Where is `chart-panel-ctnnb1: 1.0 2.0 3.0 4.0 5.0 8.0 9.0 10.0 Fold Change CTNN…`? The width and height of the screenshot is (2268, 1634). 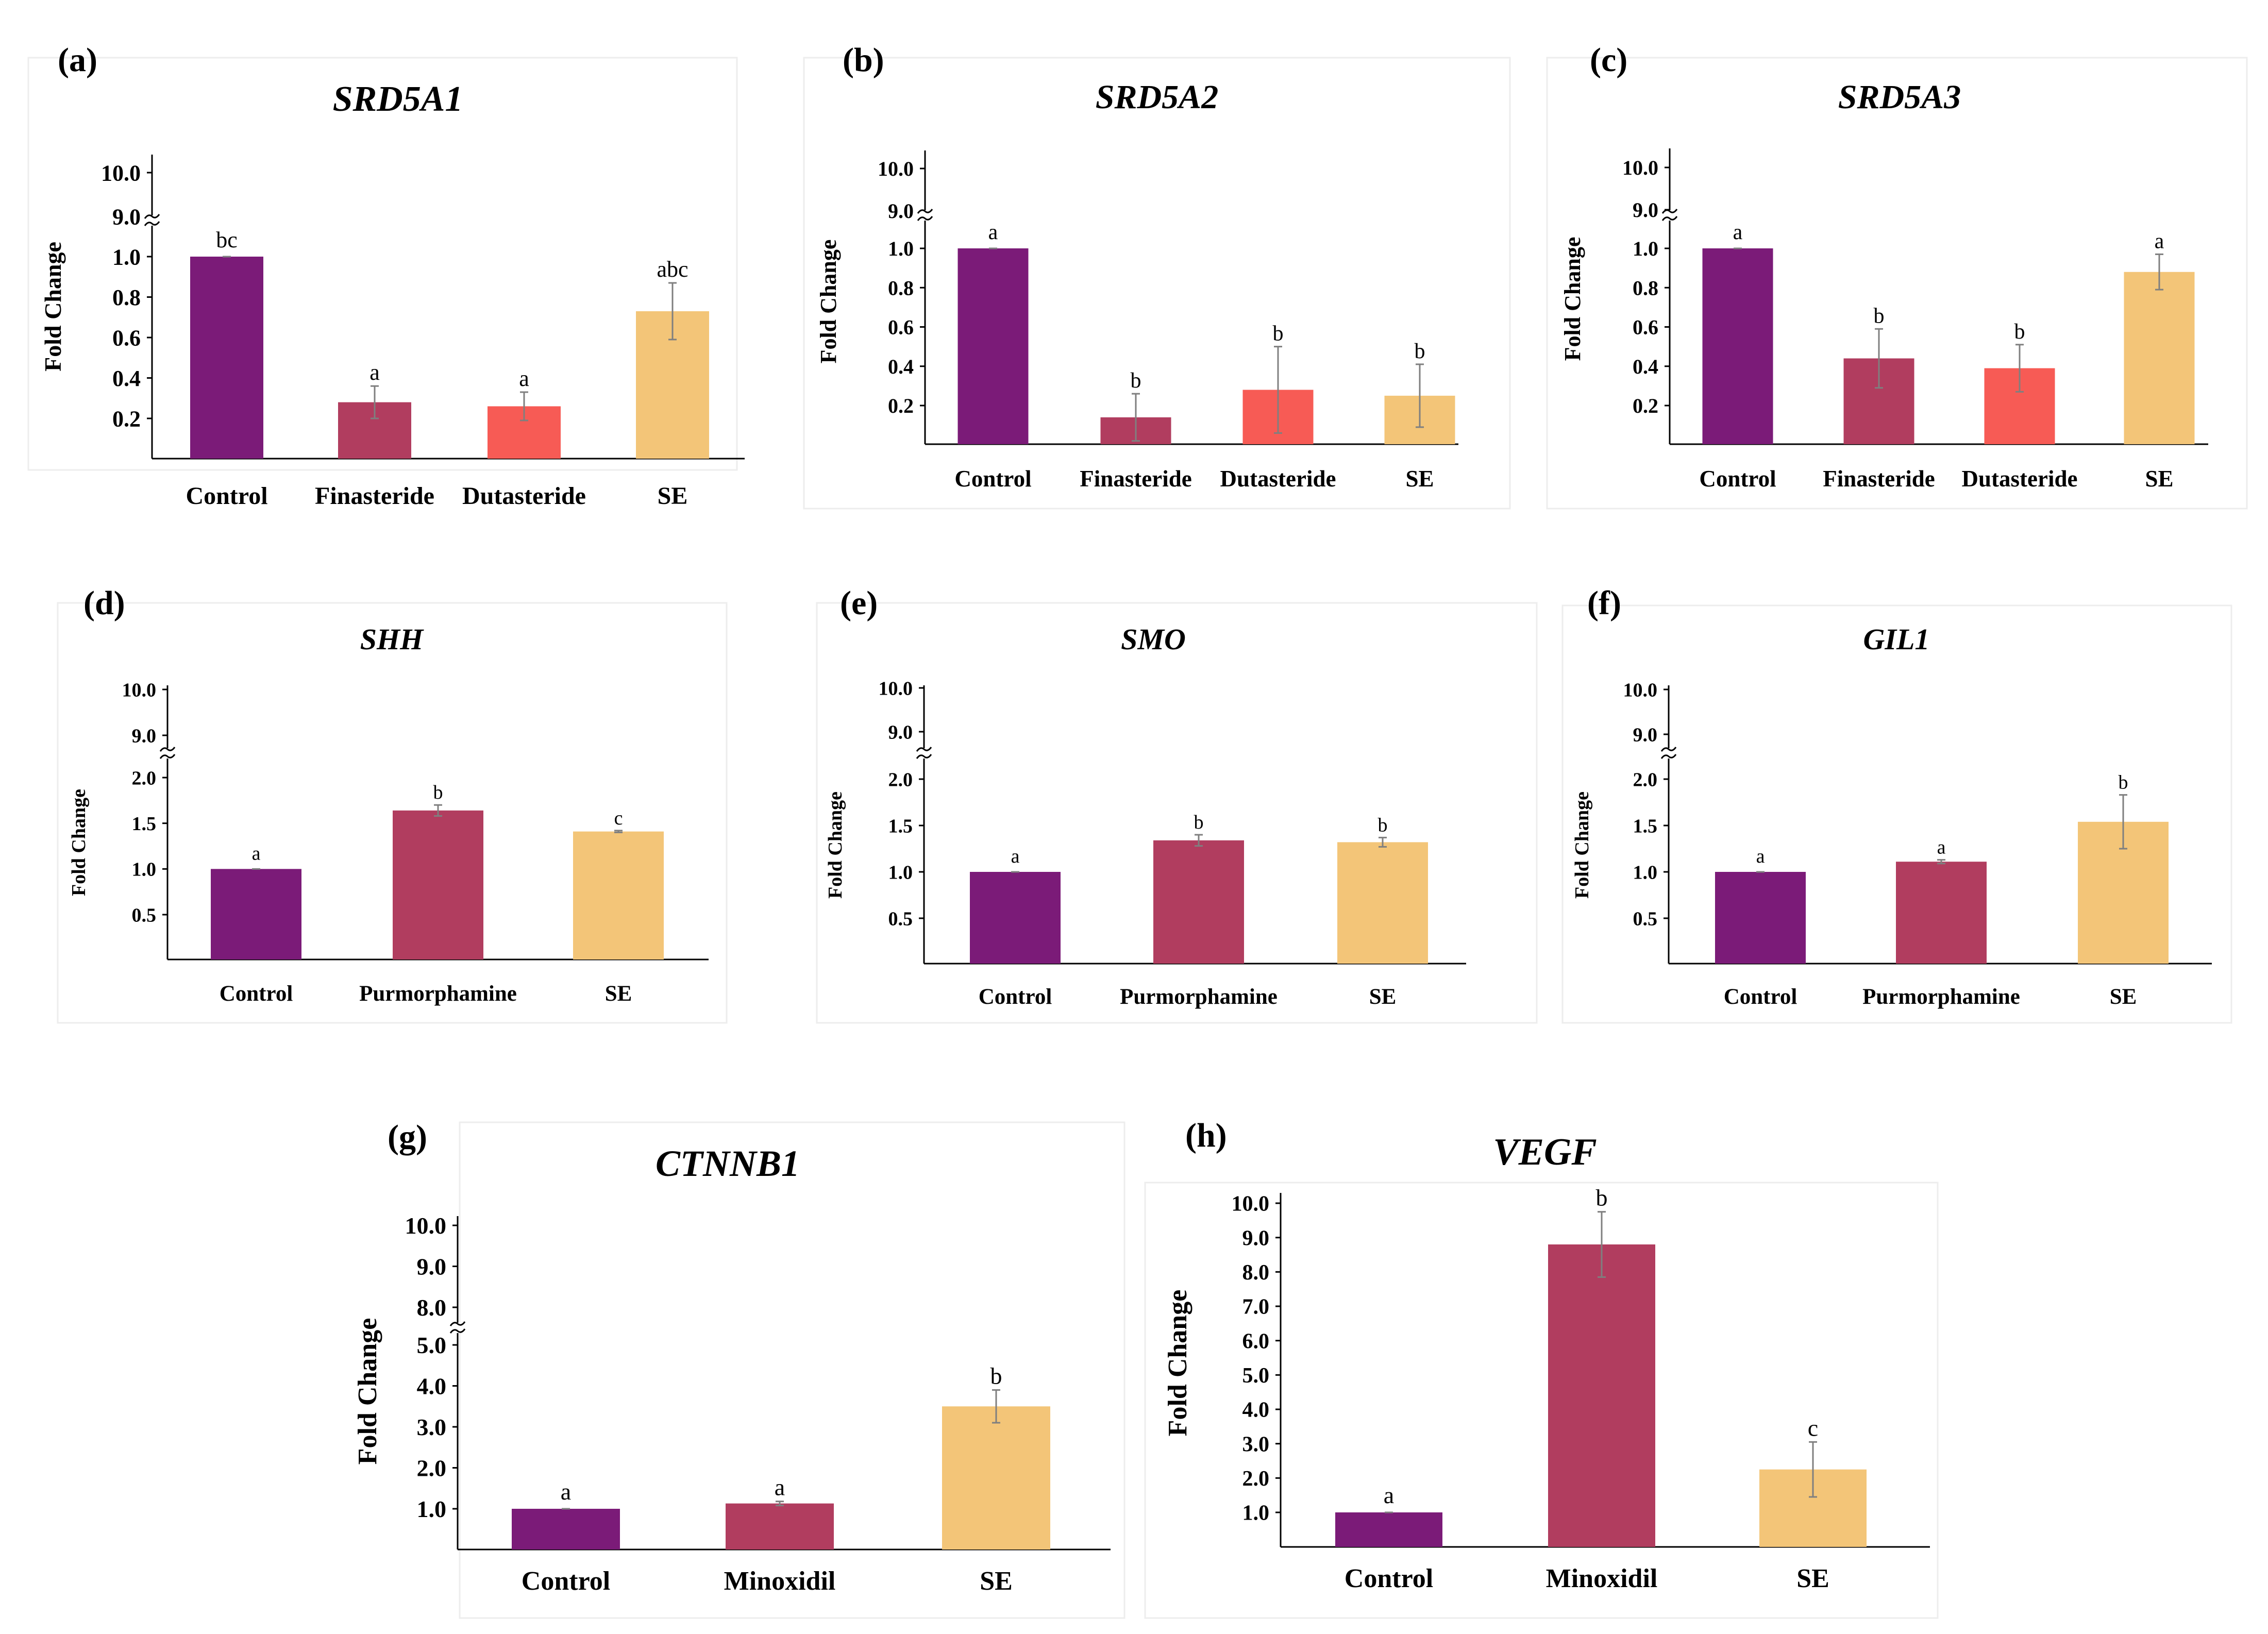
chart-panel-ctnnb1: 1.0 2.0 3.0 4.0 5.0 8.0 9.0 10.0 Fold Change CTNN… is located at coordinates (739, 1368).